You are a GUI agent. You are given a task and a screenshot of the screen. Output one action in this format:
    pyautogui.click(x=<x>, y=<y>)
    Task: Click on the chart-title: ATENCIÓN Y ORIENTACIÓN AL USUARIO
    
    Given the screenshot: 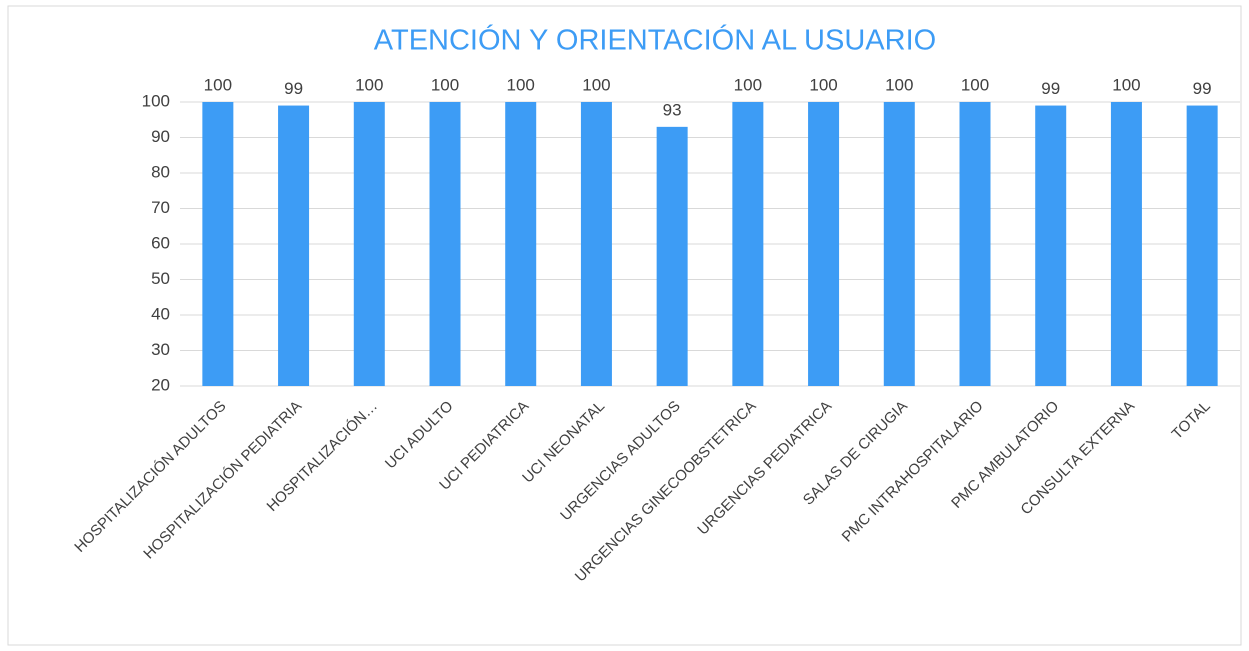 What is the action you would take?
    pyautogui.click(x=655, y=40)
    